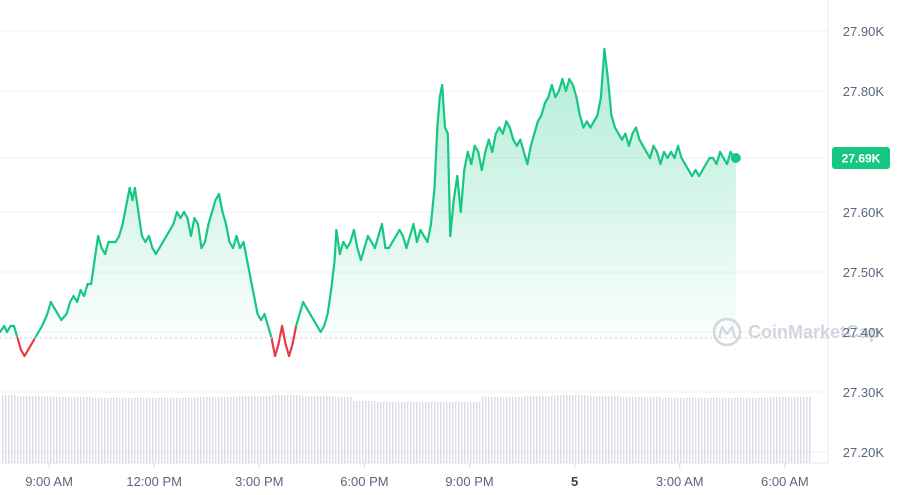 This screenshot has height=495, width=898. What do you see at coordinates (864, 392) in the screenshot?
I see `y-tick-label: 27.30K` at bounding box center [864, 392].